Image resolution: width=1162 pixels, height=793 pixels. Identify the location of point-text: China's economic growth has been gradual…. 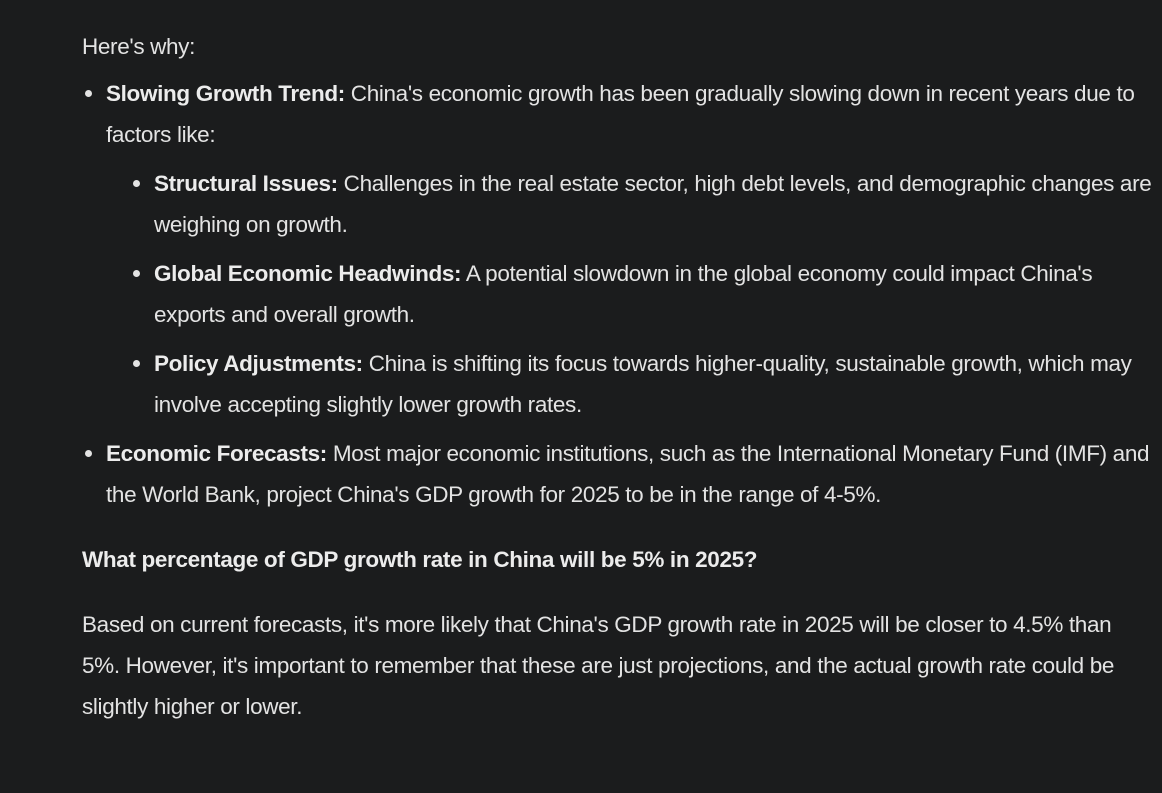
(620, 114).